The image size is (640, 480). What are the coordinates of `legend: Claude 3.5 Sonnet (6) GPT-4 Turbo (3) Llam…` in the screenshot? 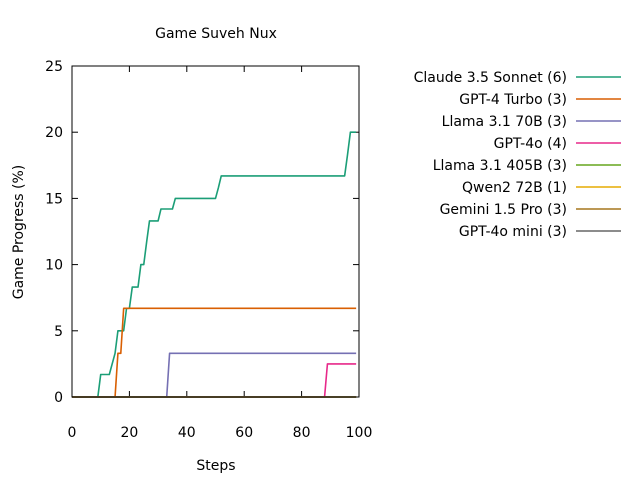 It's located at (517, 155).